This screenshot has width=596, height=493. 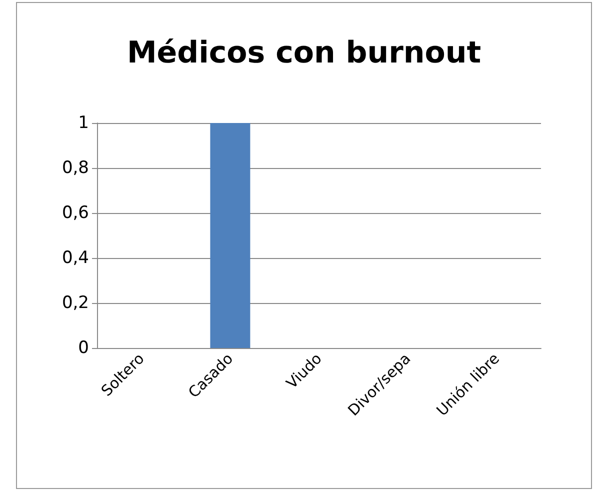 I want to click on y-tick-label: 0,2, so click(x=75, y=303).